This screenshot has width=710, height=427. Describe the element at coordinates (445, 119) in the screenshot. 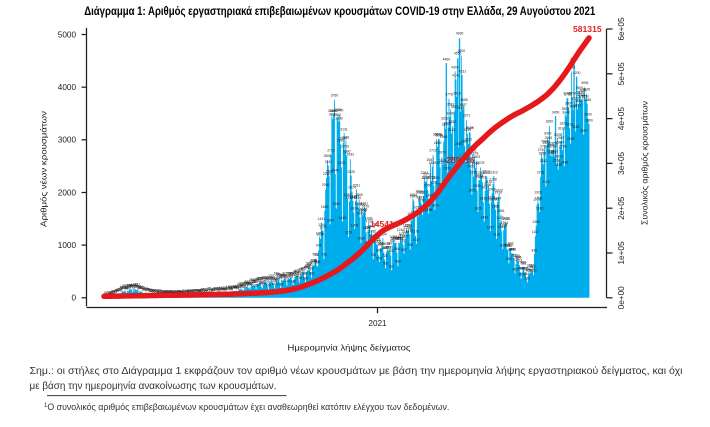

I see `svg-text: 3333` at that location.